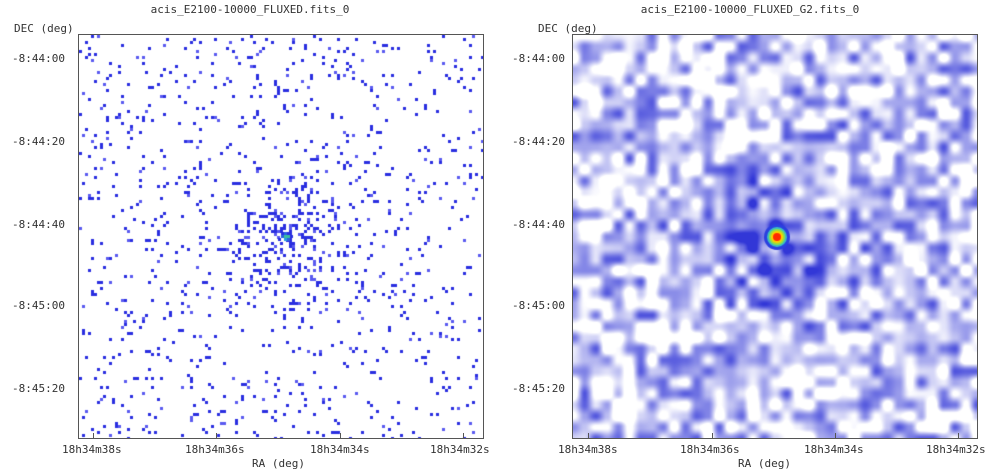 The height and width of the screenshot is (476, 1000). I want to click on left-x-tick-label: 18h34m36s, so click(215, 449).